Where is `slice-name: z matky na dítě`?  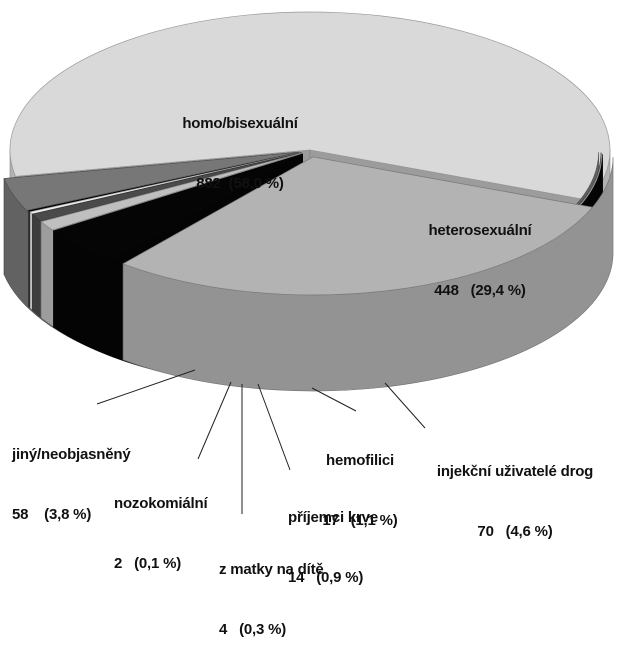 slice-name: z matky na dítě is located at coordinates (271, 569).